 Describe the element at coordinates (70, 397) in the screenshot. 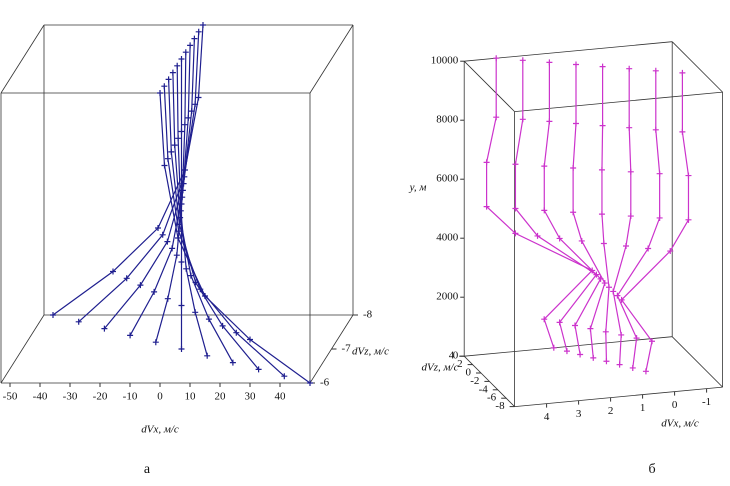

I see `x-tick-label: -30` at that location.